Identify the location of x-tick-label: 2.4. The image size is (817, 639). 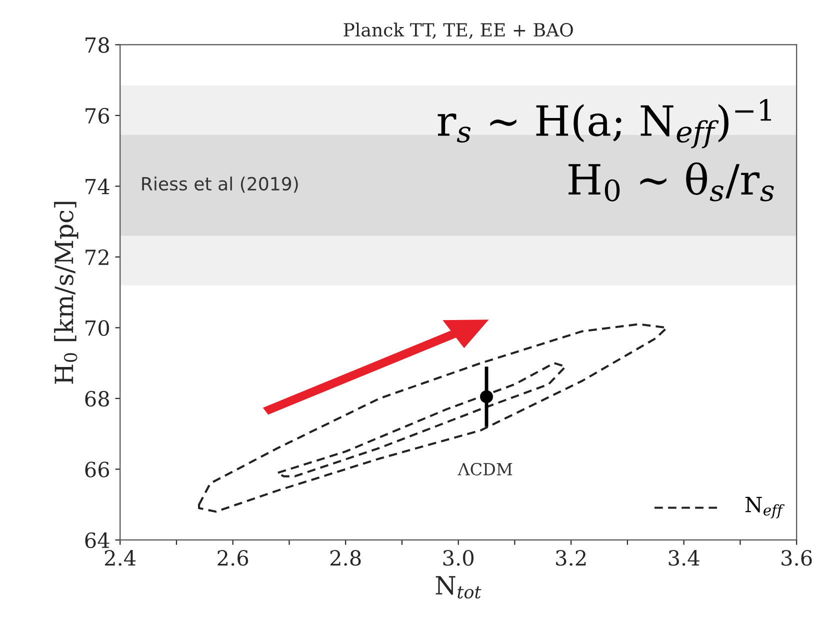
(120, 558).